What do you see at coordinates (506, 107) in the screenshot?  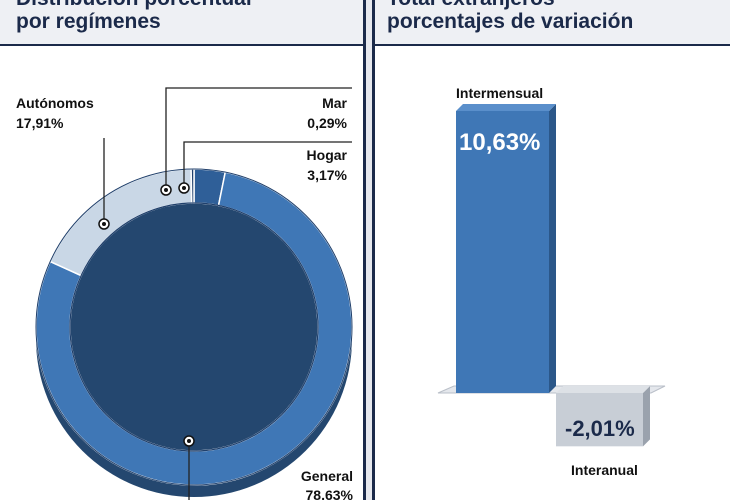 I see `bar-top-intermensual` at bounding box center [506, 107].